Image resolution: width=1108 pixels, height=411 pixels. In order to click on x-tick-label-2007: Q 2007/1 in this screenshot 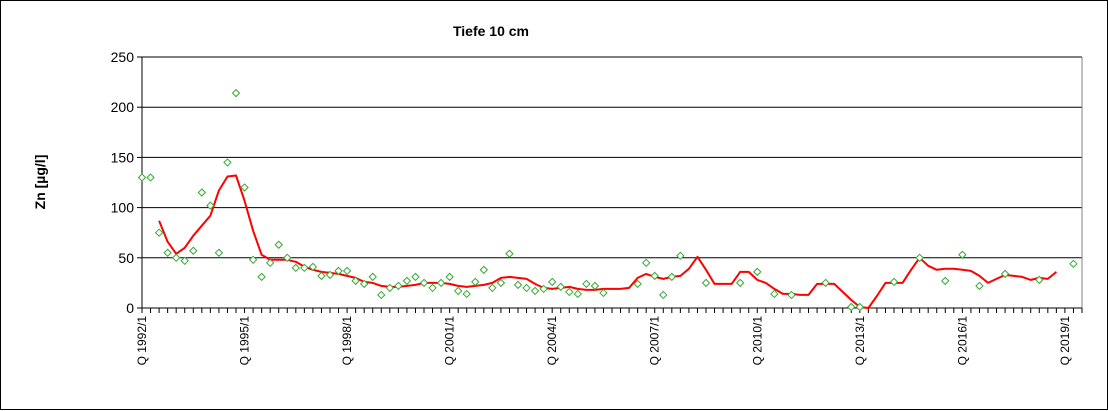, I will do `click(655, 341)`.